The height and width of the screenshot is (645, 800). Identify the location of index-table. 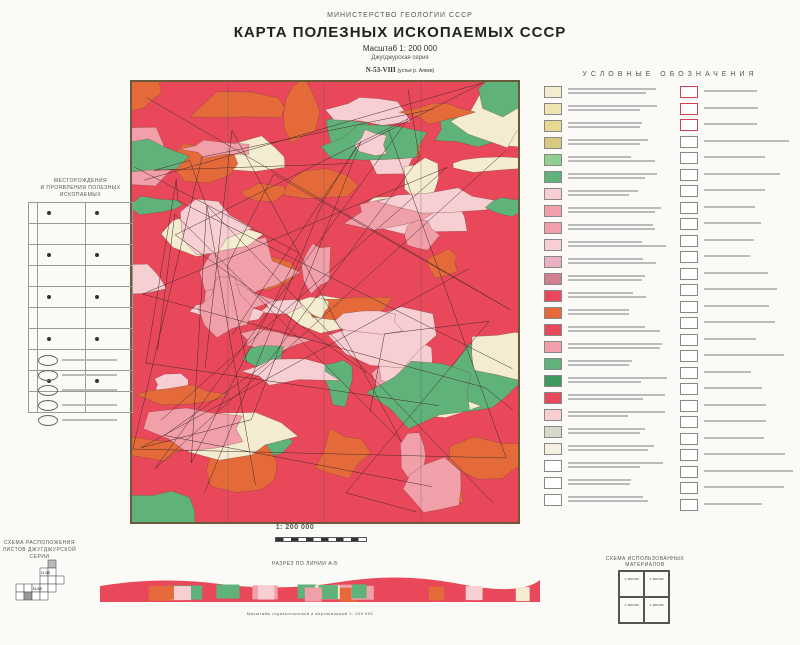
(80, 307).